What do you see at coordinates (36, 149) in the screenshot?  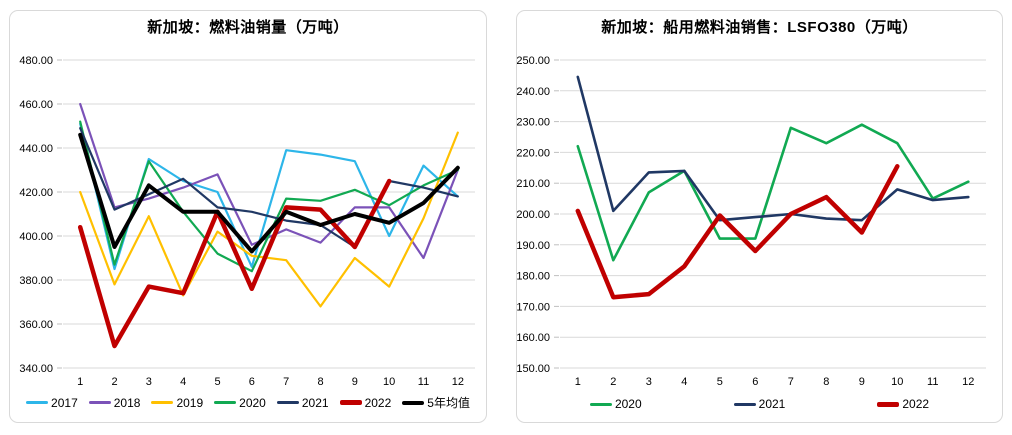 I see `y-axis-tick-label: 440.00` at bounding box center [36, 149].